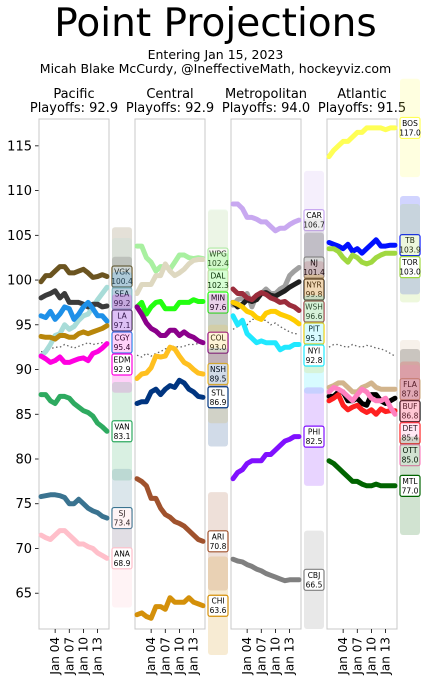  What do you see at coordinates (218, 546) in the screenshot?
I see `team-projection-value: 70.8` at bounding box center [218, 546].